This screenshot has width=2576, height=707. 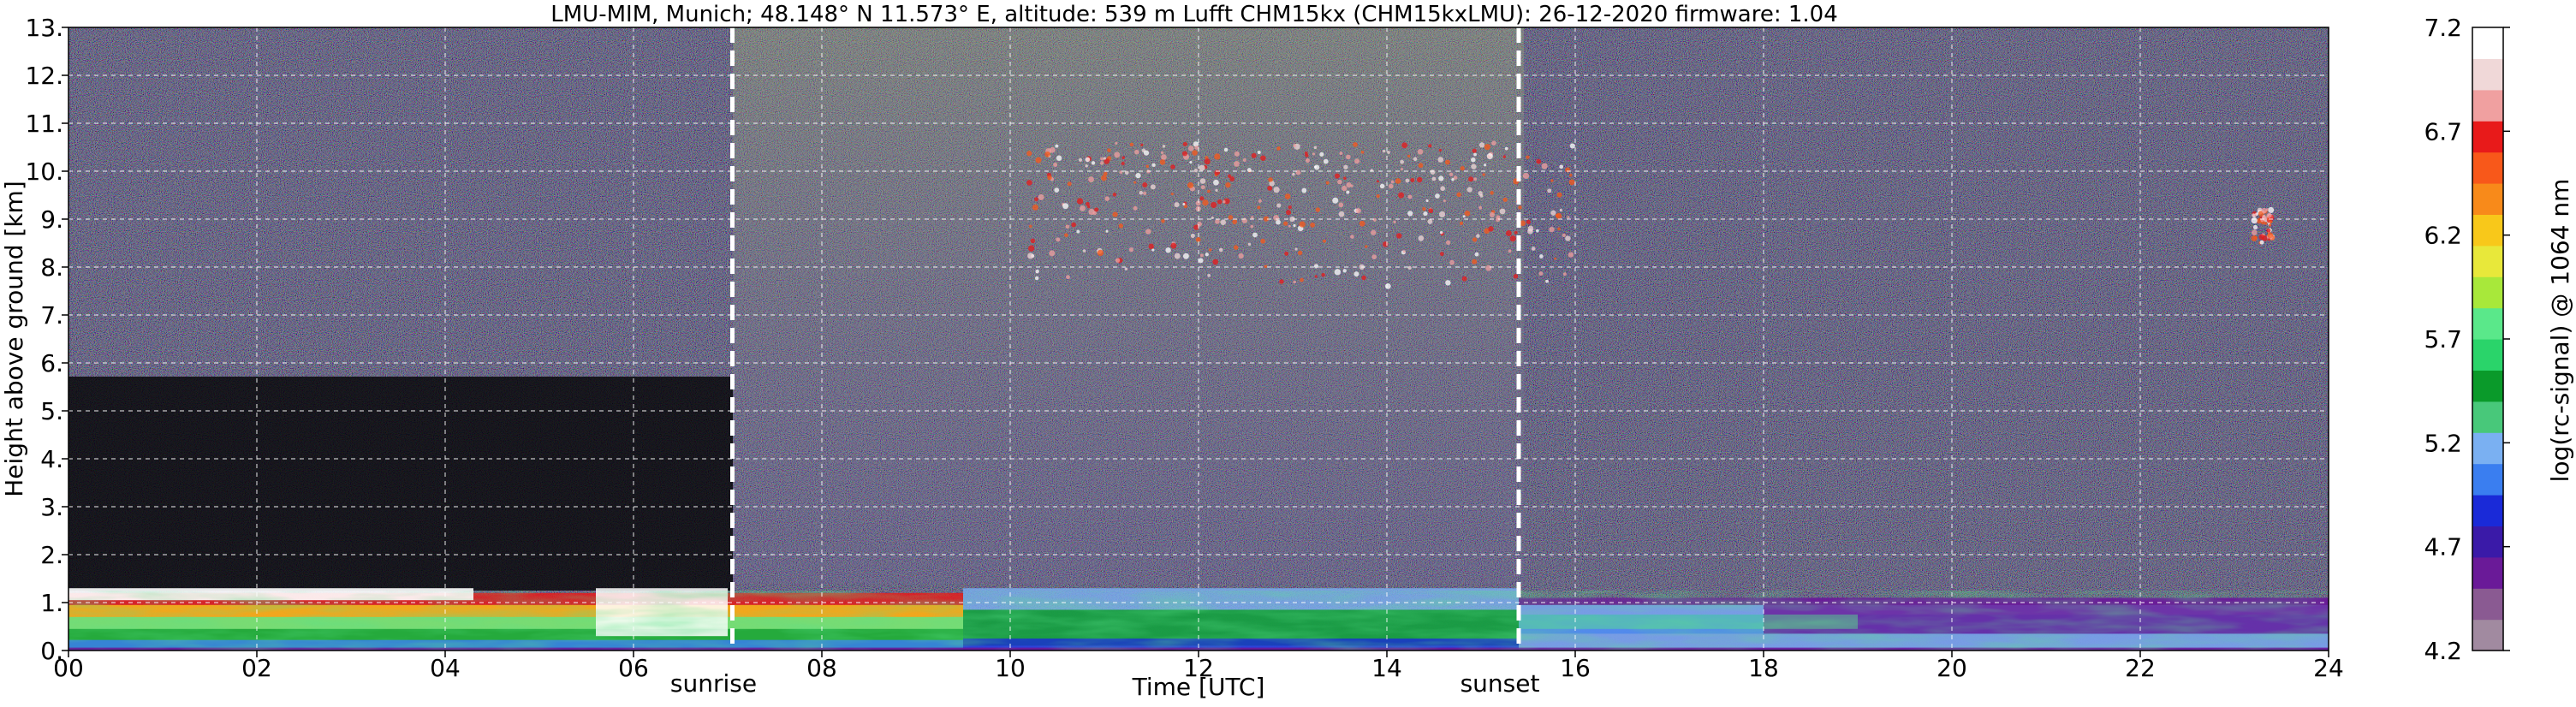 I want to click on y-tick-label: 4., so click(x=51, y=459).